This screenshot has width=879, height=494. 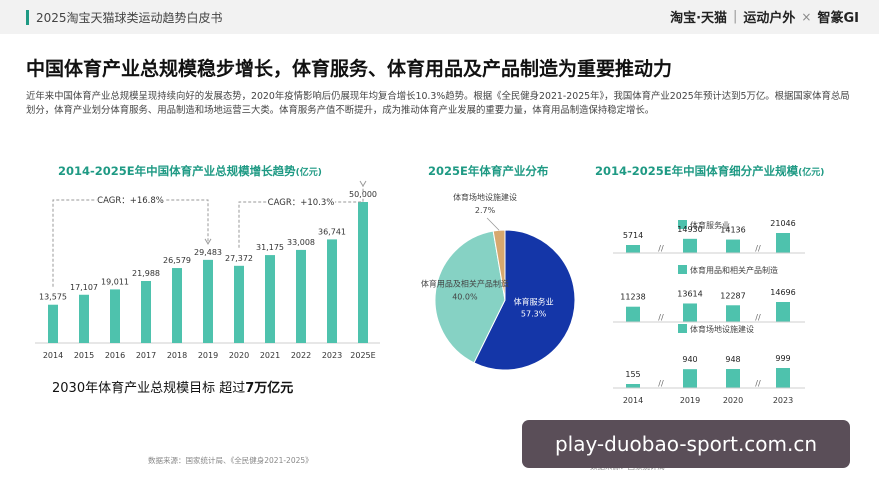 What do you see at coordinates (633, 400) in the screenshot?
I see `chart3-tick-label-2014: 2014` at bounding box center [633, 400].